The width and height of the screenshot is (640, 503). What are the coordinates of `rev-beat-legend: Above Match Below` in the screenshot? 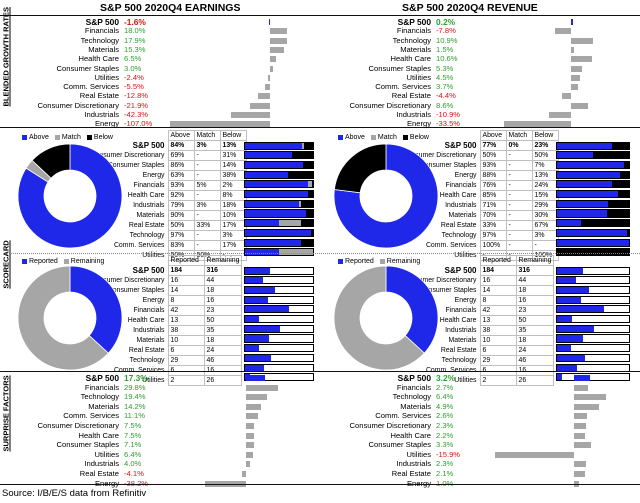 It's located at (383, 137).